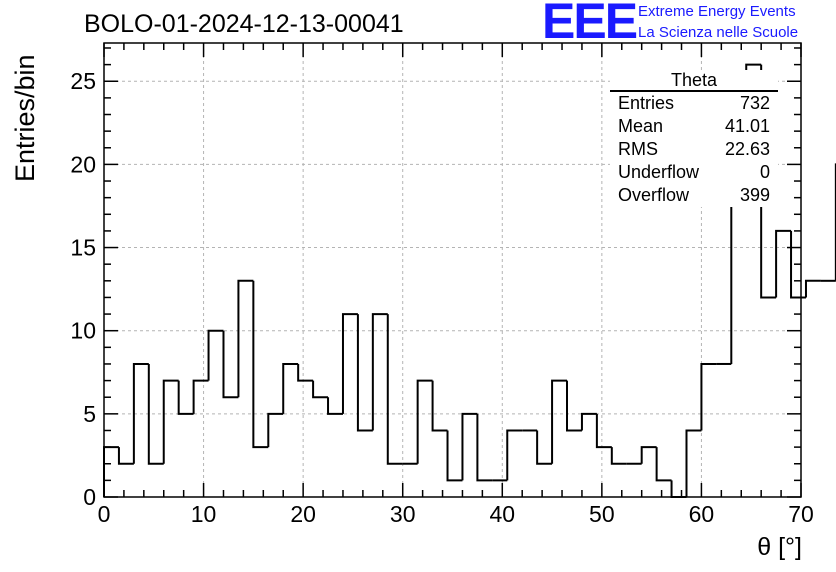 Image resolution: width=836 pixels, height=572 pixels. What do you see at coordinates (702, 514) in the screenshot?
I see `x-tick-label: 60` at bounding box center [702, 514].